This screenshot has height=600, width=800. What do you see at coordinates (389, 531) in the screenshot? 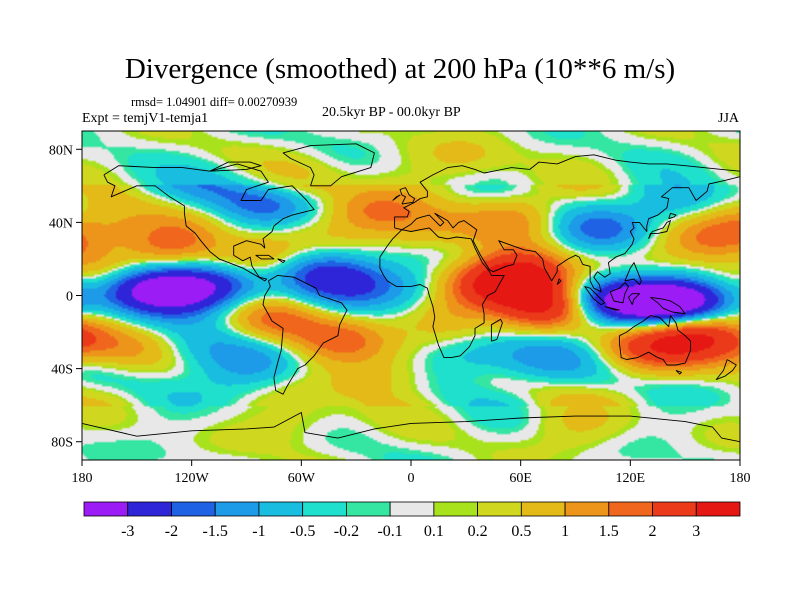
I see `colorbar-label: -0.1` at bounding box center [389, 531].